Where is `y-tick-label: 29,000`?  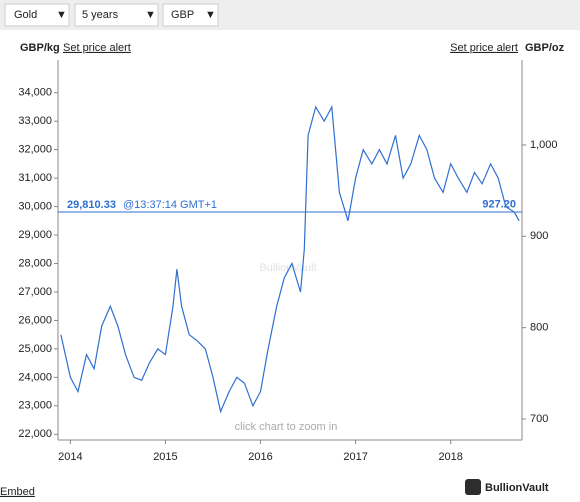
y-tick-label: 29,000 is located at coordinates (35, 235).